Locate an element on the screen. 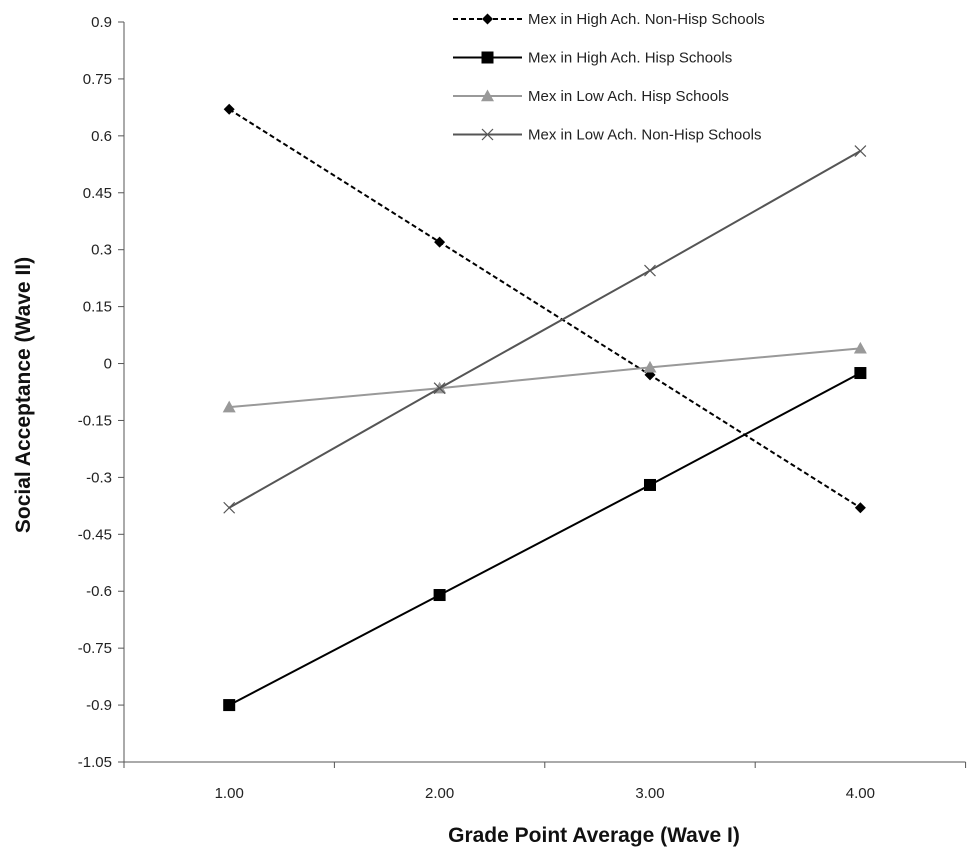 The image size is (970, 854). x-tick-label: 3.00 is located at coordinates (649, 793).